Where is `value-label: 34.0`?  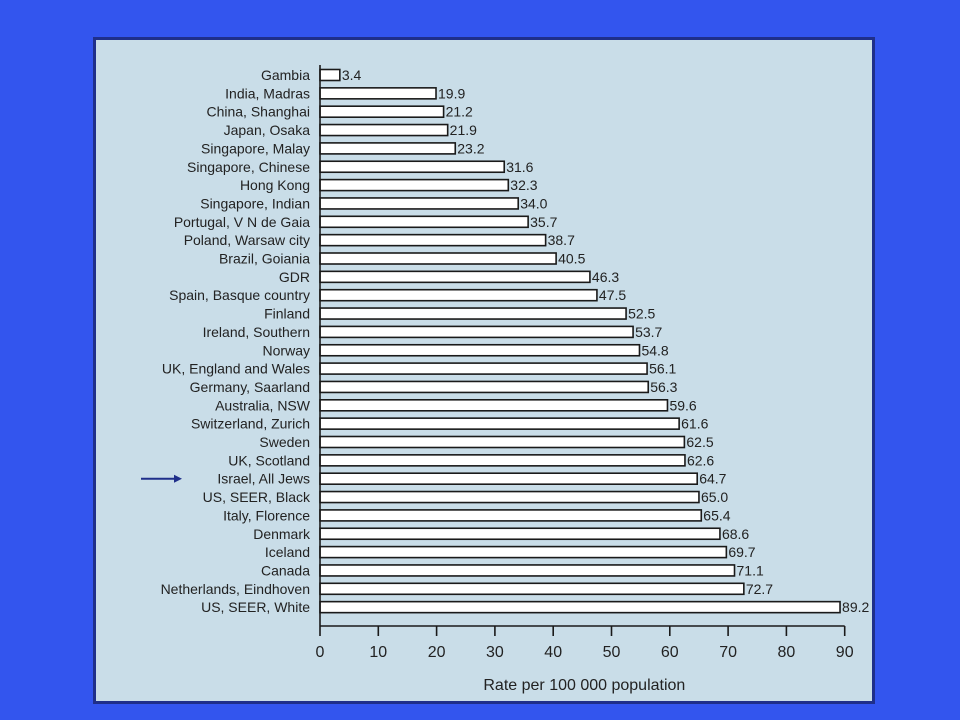
value-label: 34.0 is located at coordinates (533, 203).